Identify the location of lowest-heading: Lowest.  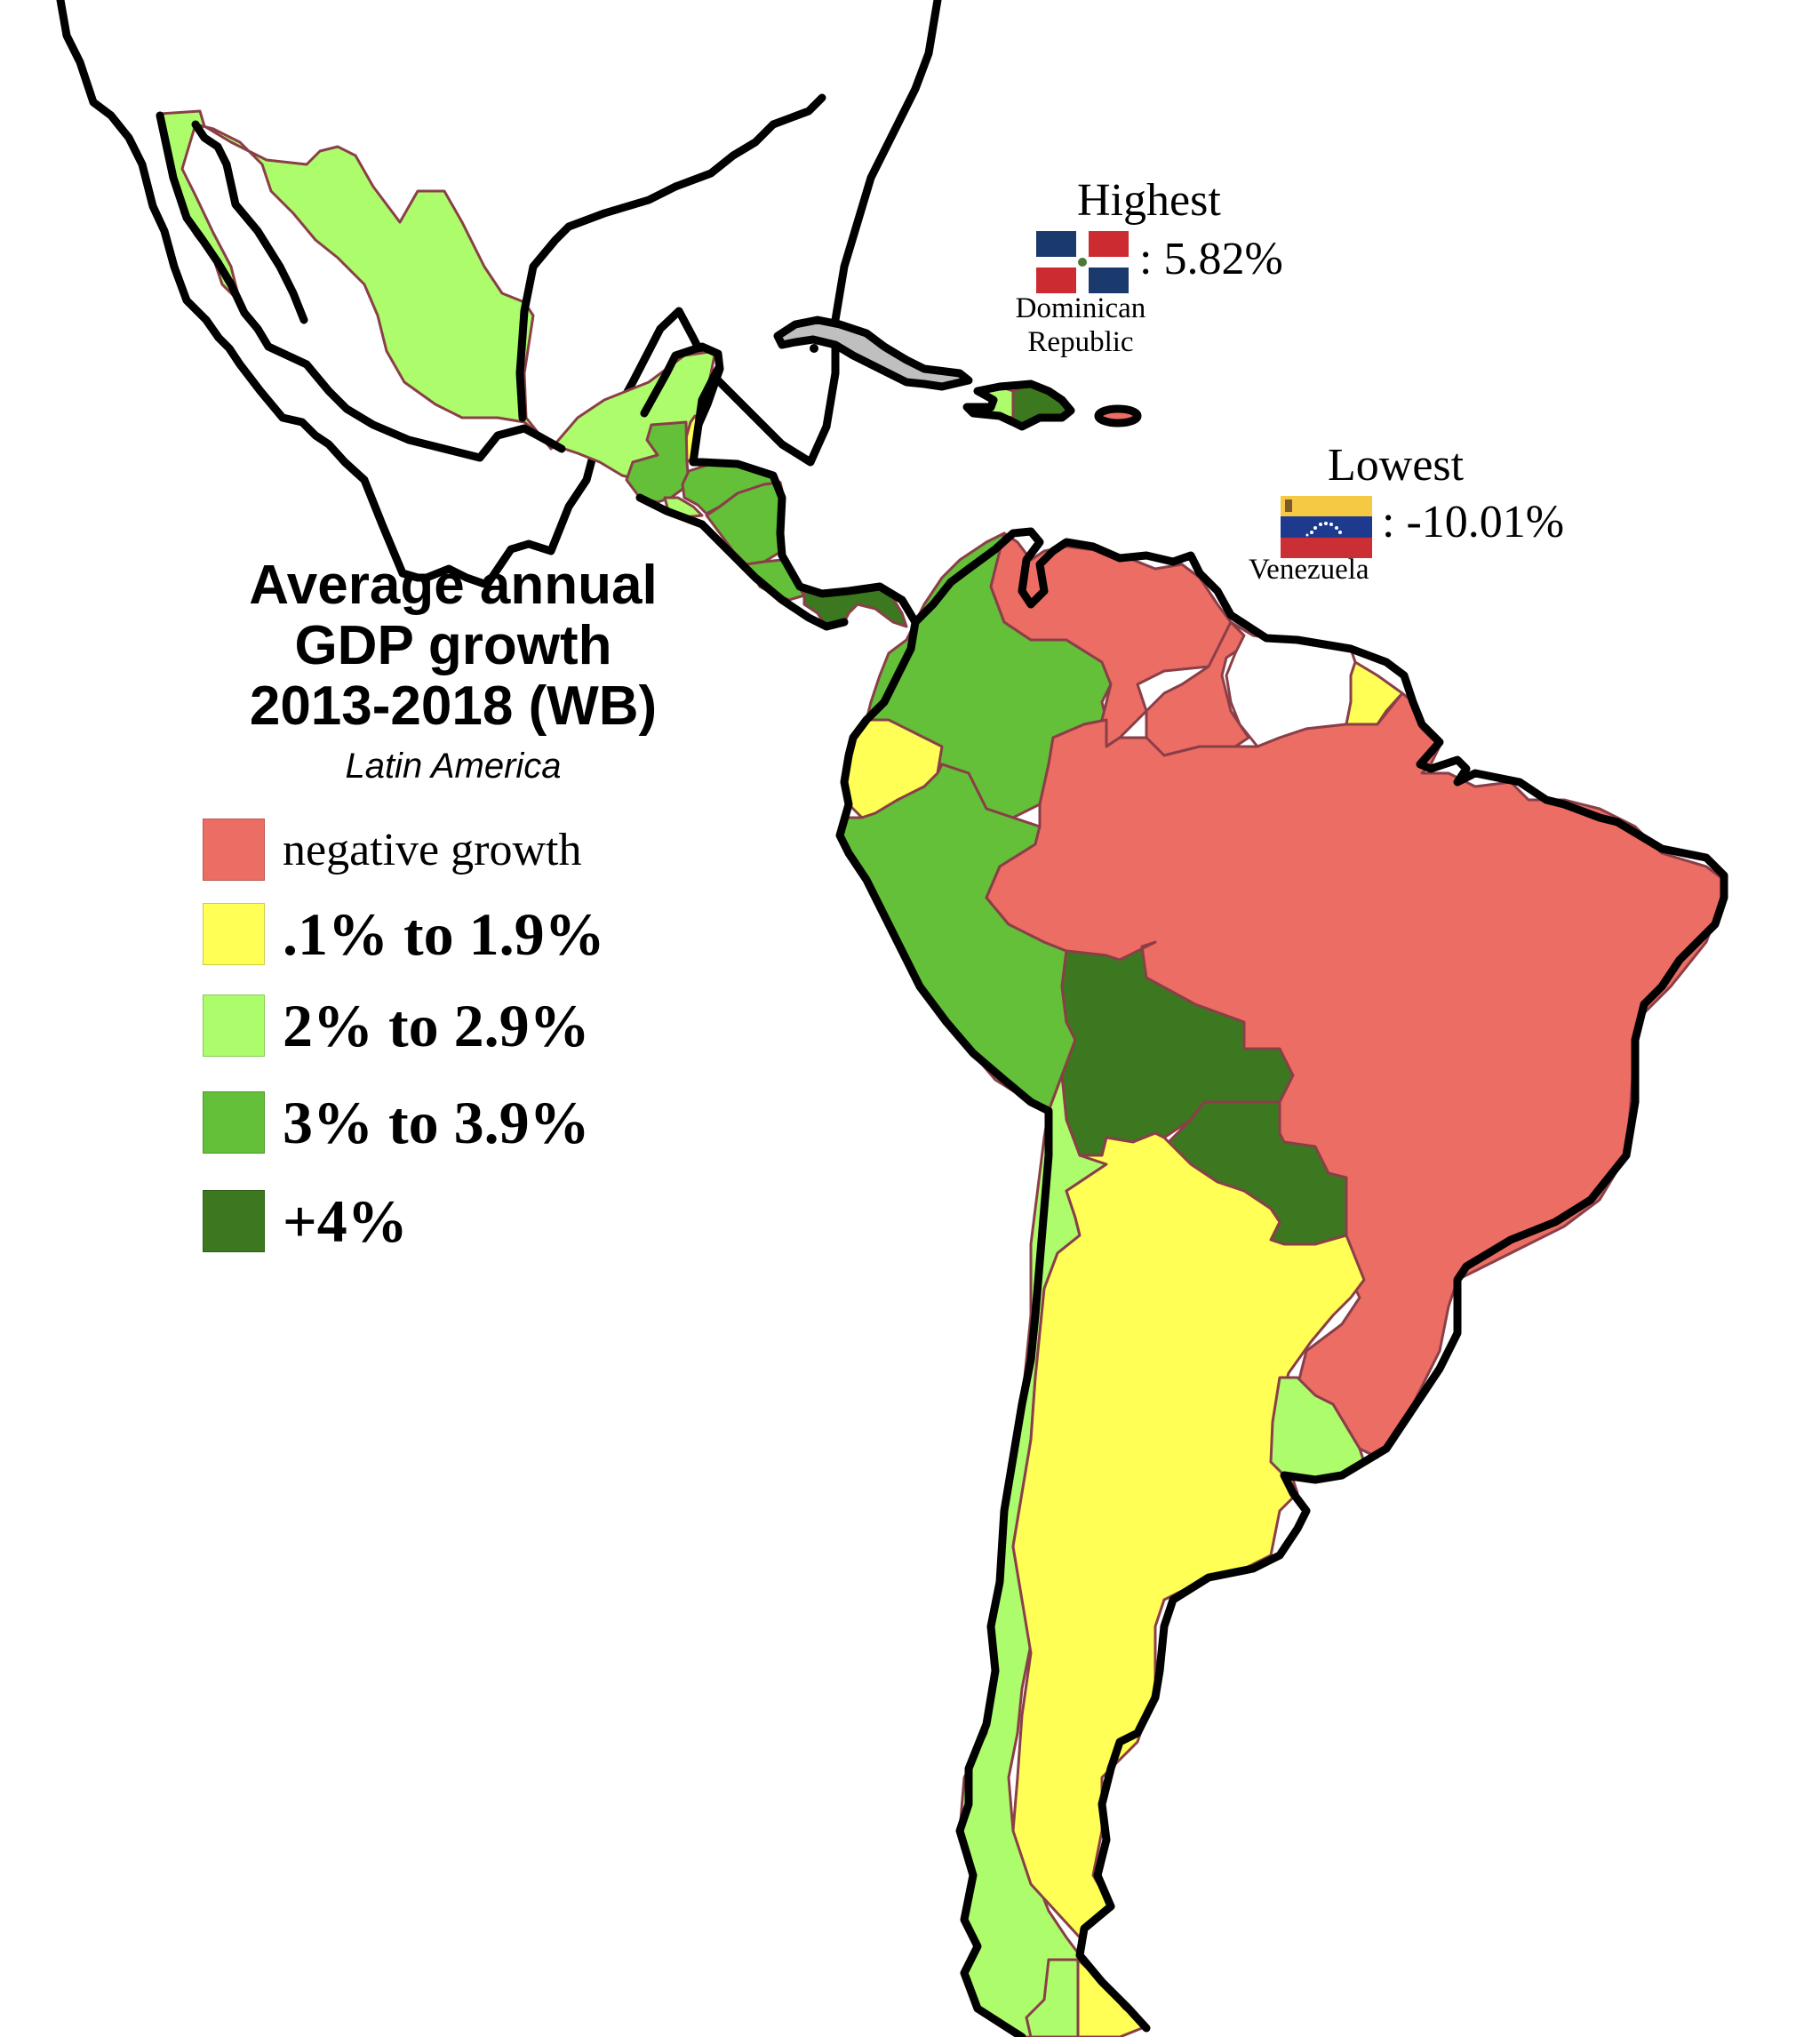
(1396, 466).